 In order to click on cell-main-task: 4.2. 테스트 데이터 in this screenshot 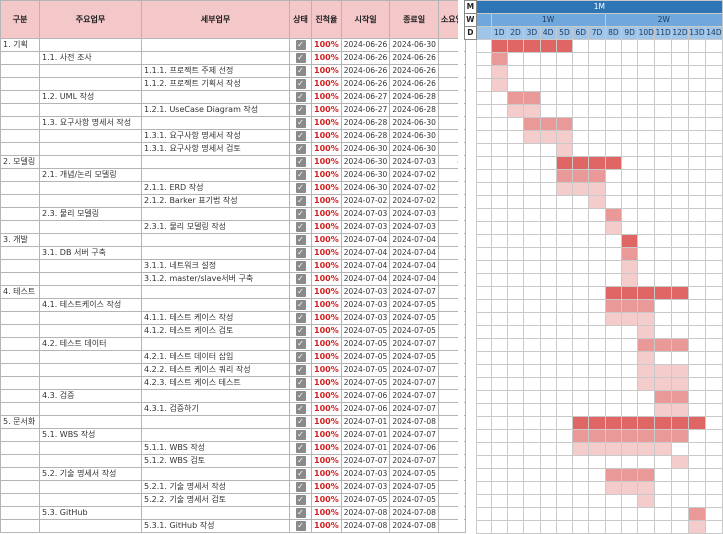, I will do `click(90, 344)`.